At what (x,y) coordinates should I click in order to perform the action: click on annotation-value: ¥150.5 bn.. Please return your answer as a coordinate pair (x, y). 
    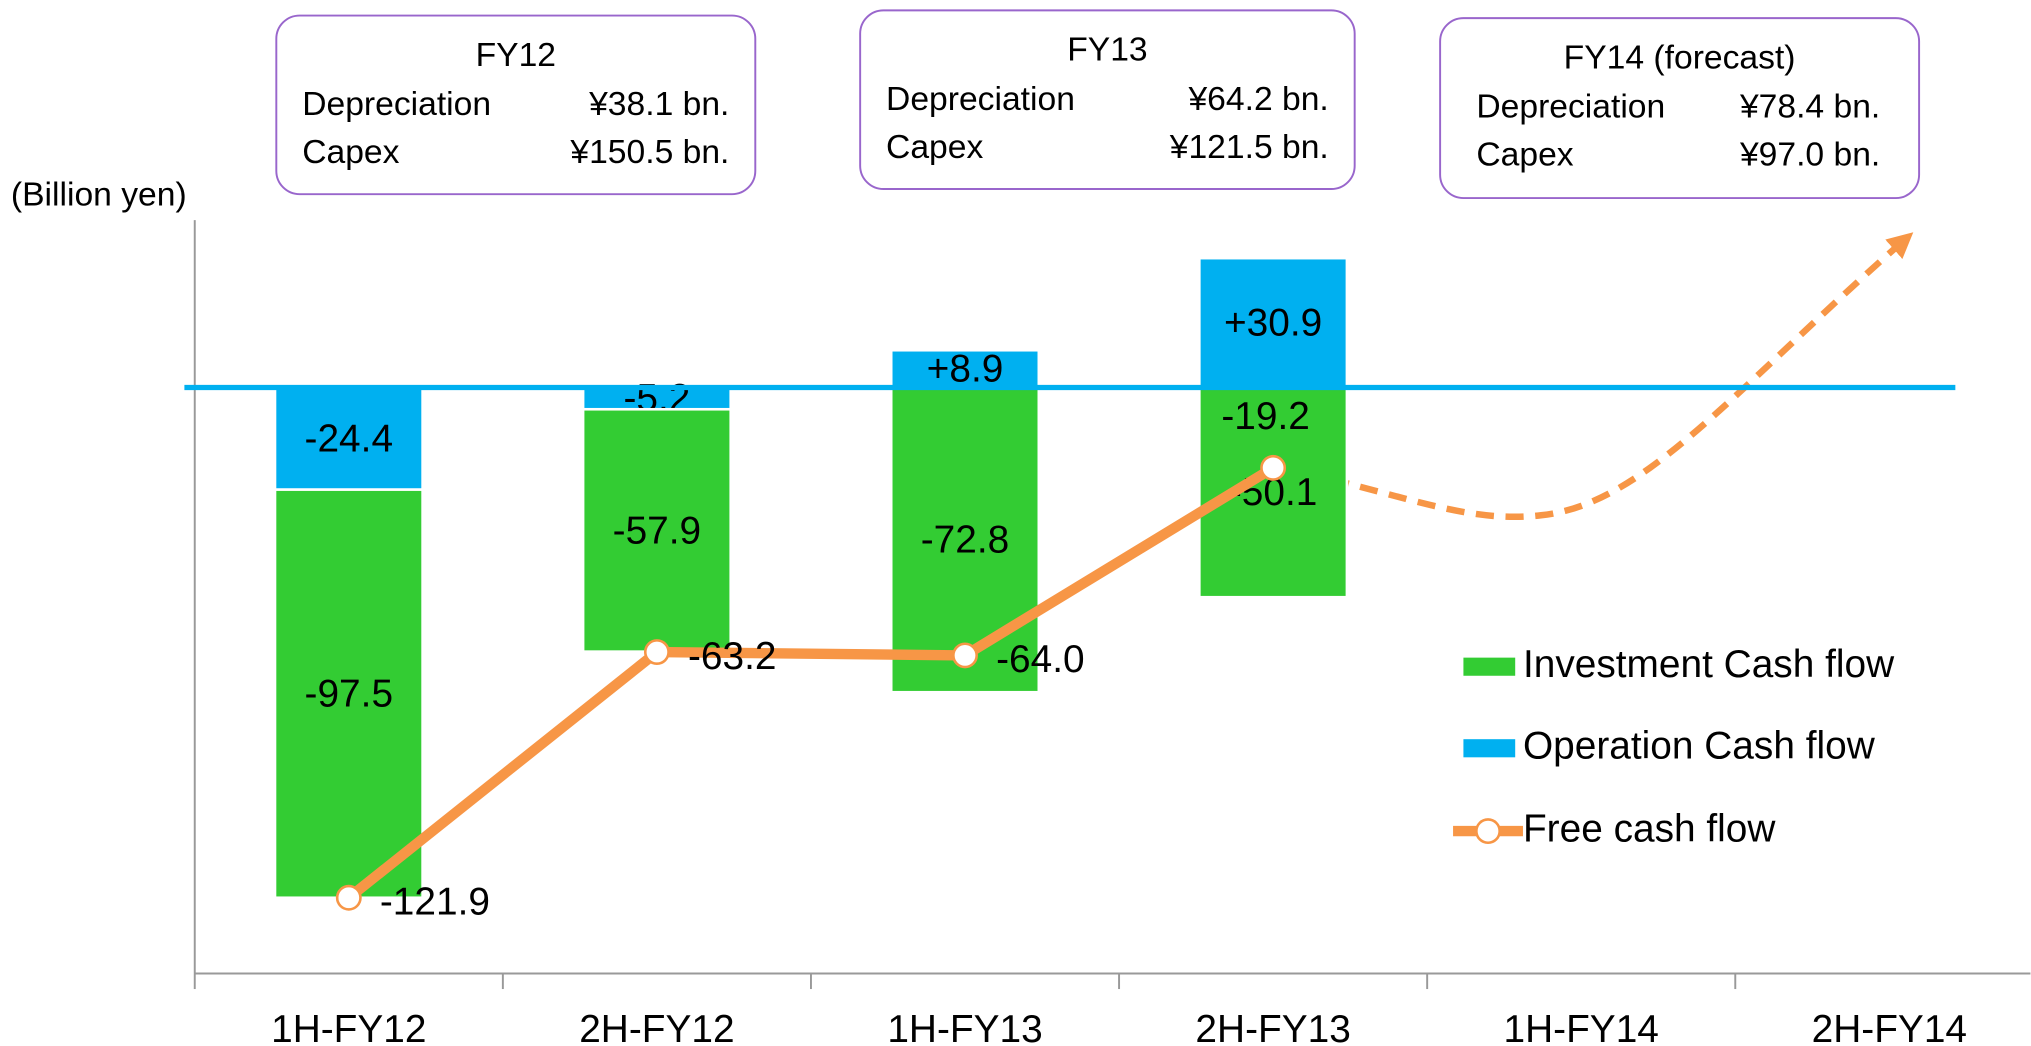
    Looking at the image, I should click on (649, 152).